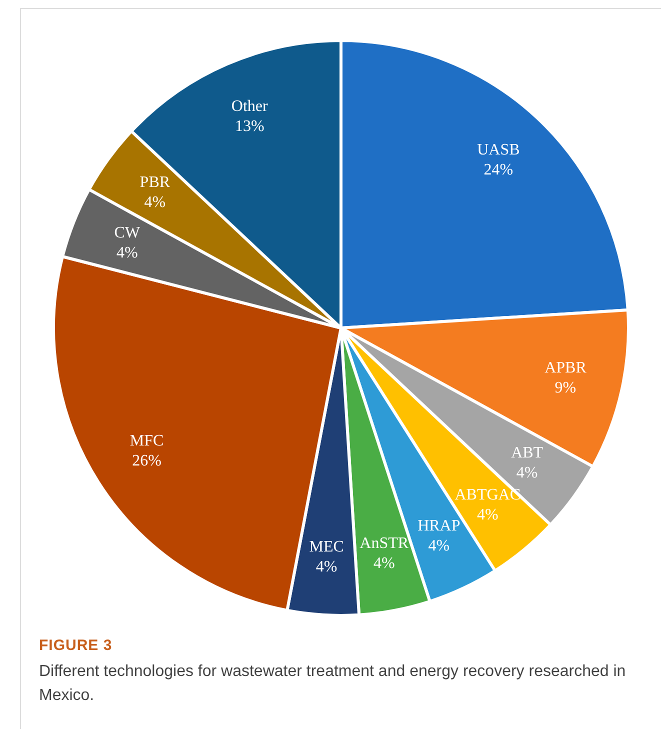 The height and width of the screenshot is (734, 662). Describe the element at coordinates (147, 461) in the screenshot. I see `data-label: 26%` at that location.